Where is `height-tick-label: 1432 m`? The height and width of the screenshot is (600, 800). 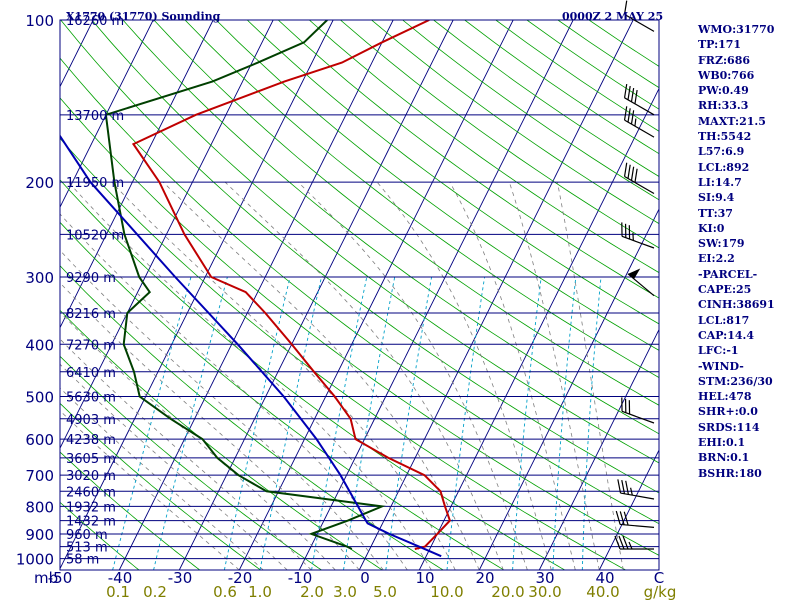 height-tick-label: 1432 m is located at coordinates (91, 522).